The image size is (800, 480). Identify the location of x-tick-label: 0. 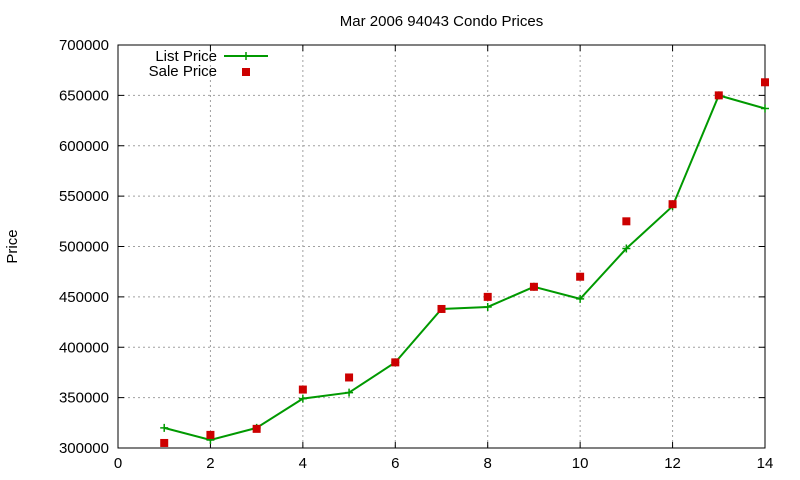
(118, 463).